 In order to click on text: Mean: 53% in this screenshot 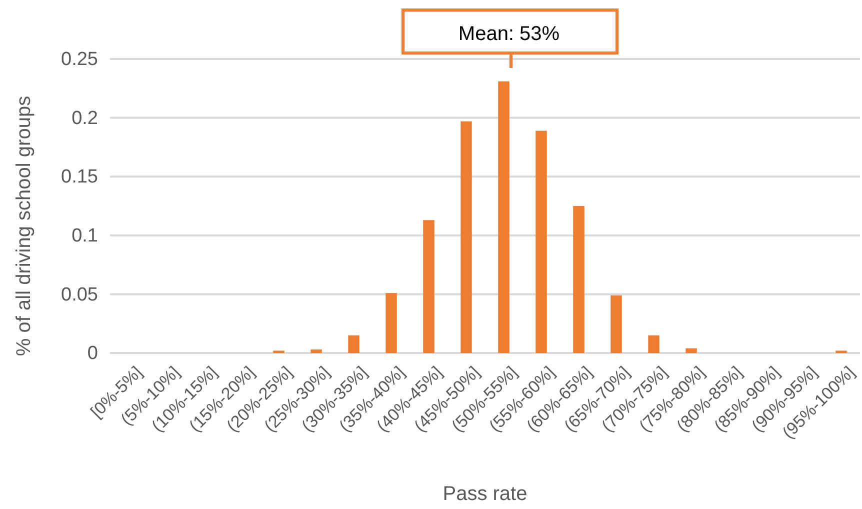, I will do `click(509, 34)`.